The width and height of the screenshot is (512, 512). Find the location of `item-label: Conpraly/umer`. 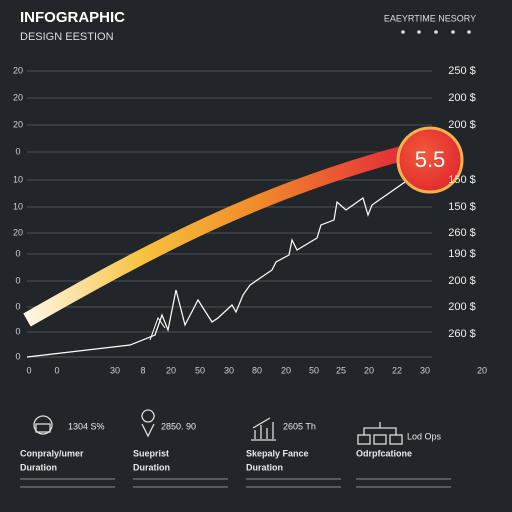

item-label: Conpraly/umer is located at coordinates (52, 453).